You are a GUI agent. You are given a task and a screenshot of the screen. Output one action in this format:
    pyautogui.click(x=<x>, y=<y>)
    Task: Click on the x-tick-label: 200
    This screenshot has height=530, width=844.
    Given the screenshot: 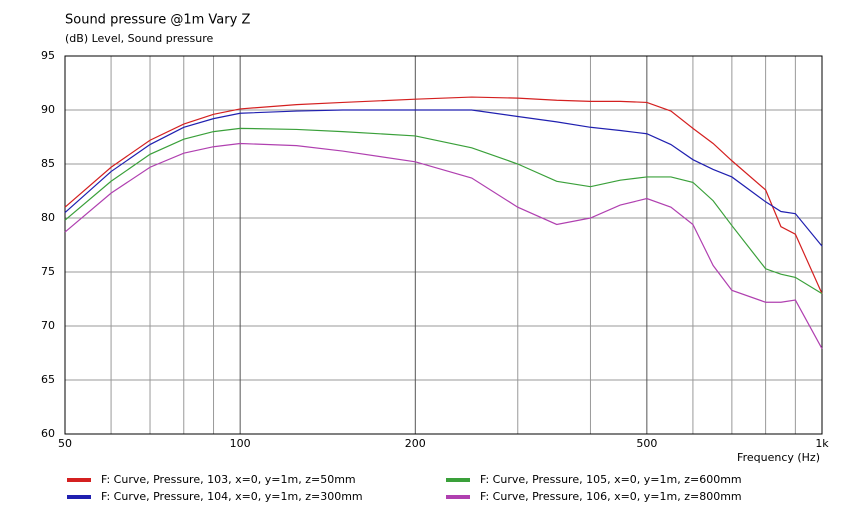 What is the action you would take?
    pyautogui.click(x=415, y=443)
    